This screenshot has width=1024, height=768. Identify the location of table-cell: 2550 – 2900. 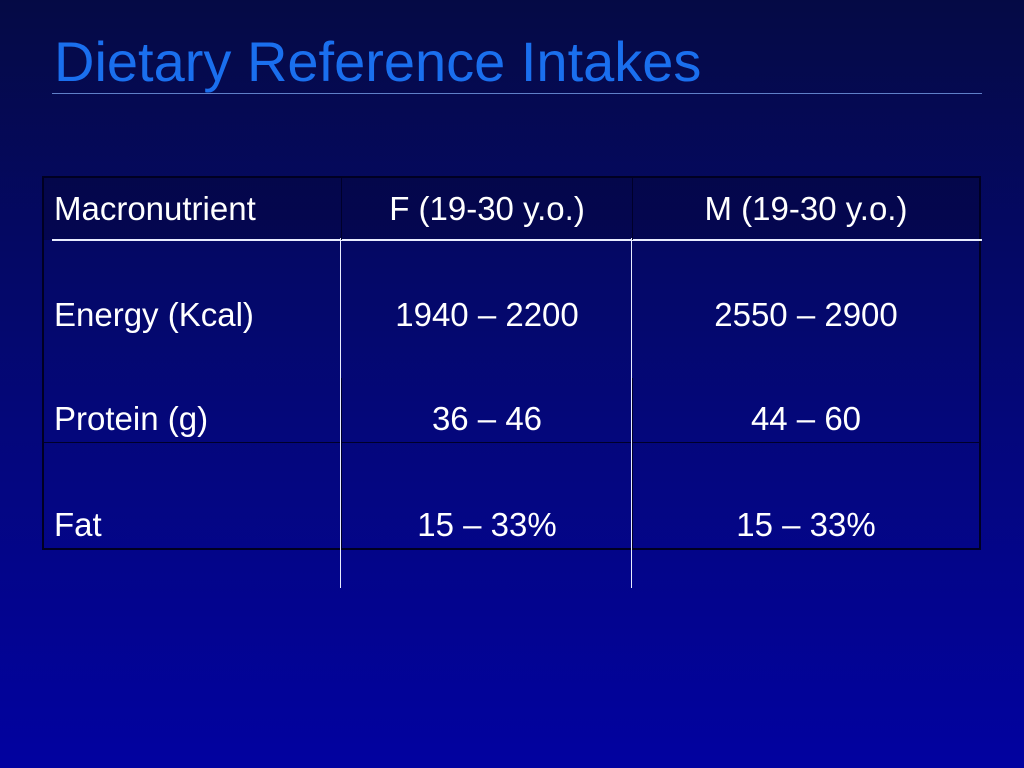
(806, 314).